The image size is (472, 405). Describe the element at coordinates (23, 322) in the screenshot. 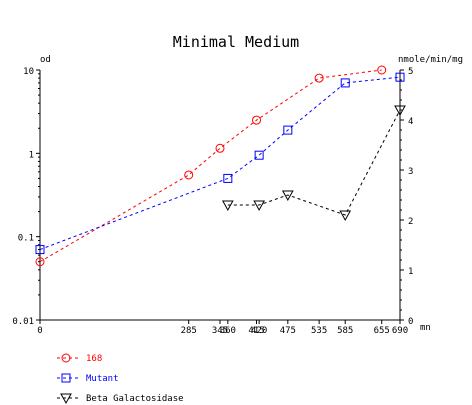

I see `y-left-tick-label: 0.01` at that location.